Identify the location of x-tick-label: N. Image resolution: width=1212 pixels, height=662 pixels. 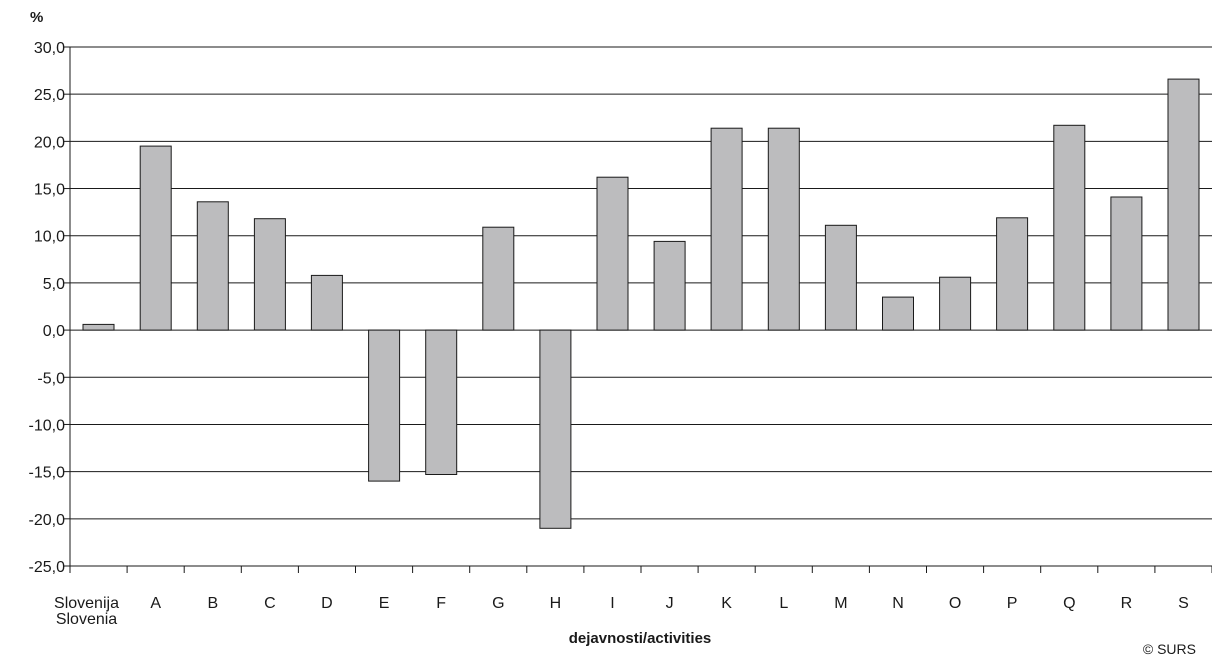
(898, 603).